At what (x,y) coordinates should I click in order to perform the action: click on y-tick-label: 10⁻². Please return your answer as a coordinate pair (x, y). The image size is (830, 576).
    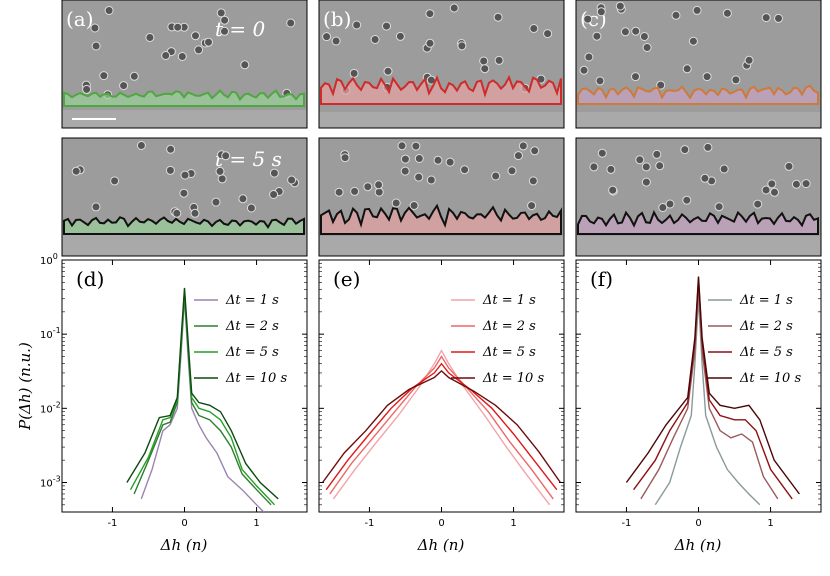
    Looking at the image, I should click on (50, 407).